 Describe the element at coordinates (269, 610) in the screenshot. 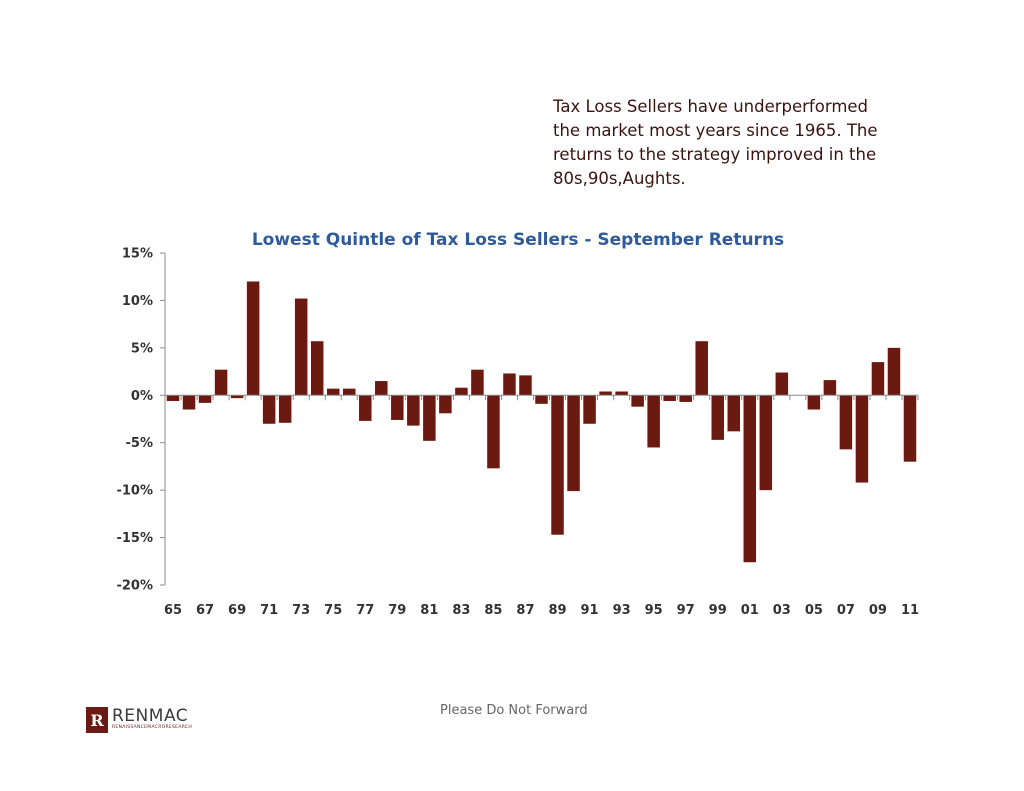

I see `x-tick-label: 71` at that location.